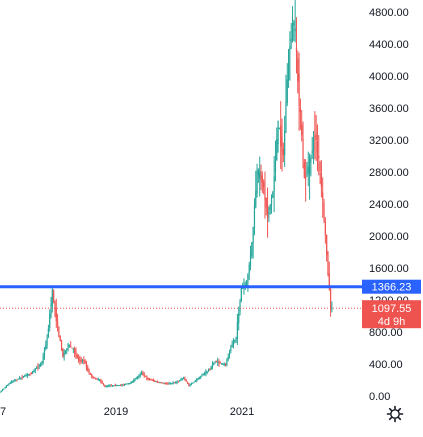 The height and width of the screenshot is (437, 423). What do you see at coordinates (392, 288) in the screenshot?
I see `level-price-label: 1366.23` at bounding box center [392, 288].